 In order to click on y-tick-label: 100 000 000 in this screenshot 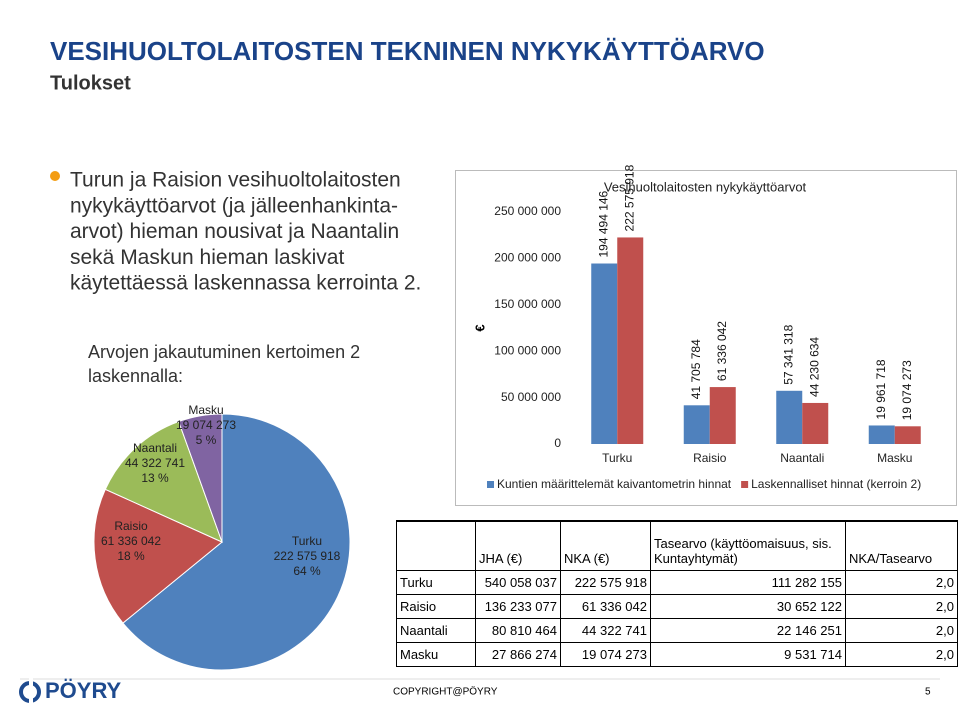, I will do `click(527, 350)`.